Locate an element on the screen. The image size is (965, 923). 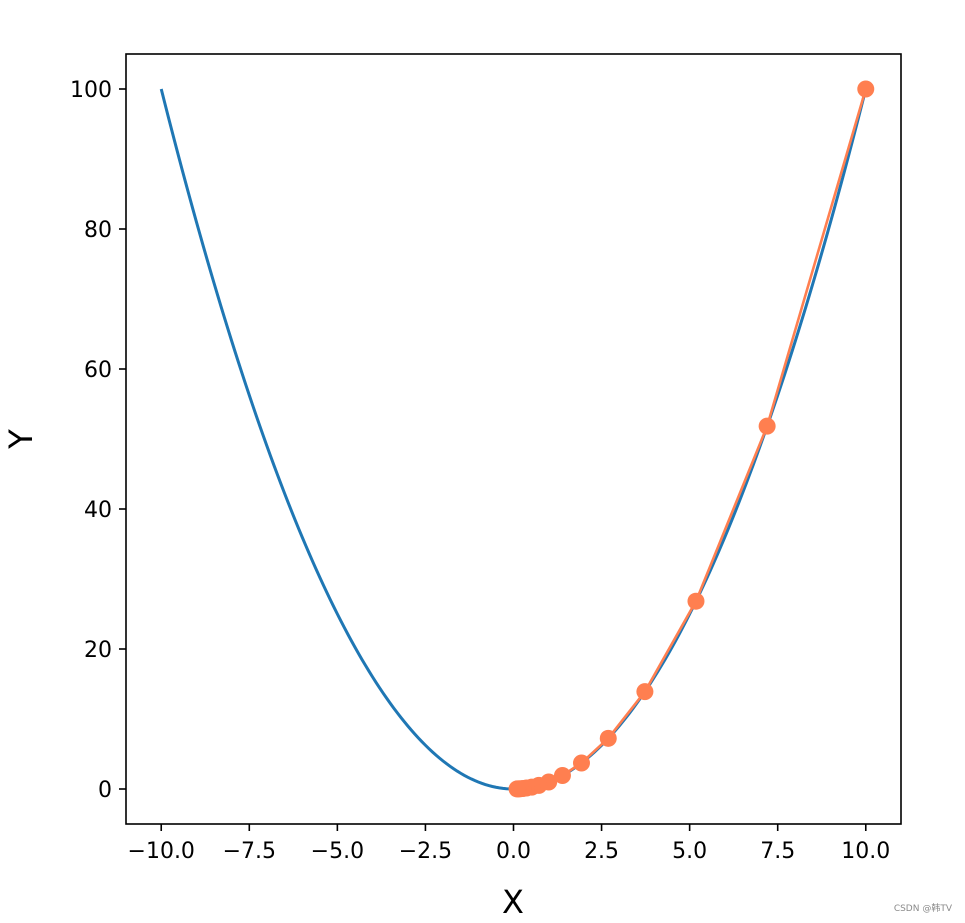
x-axis-ticks: −10.0 −7.5 −5.0 −2.5 0.0 2.5 5.0 7.5 10.0 is located at coordinates (509, 844).